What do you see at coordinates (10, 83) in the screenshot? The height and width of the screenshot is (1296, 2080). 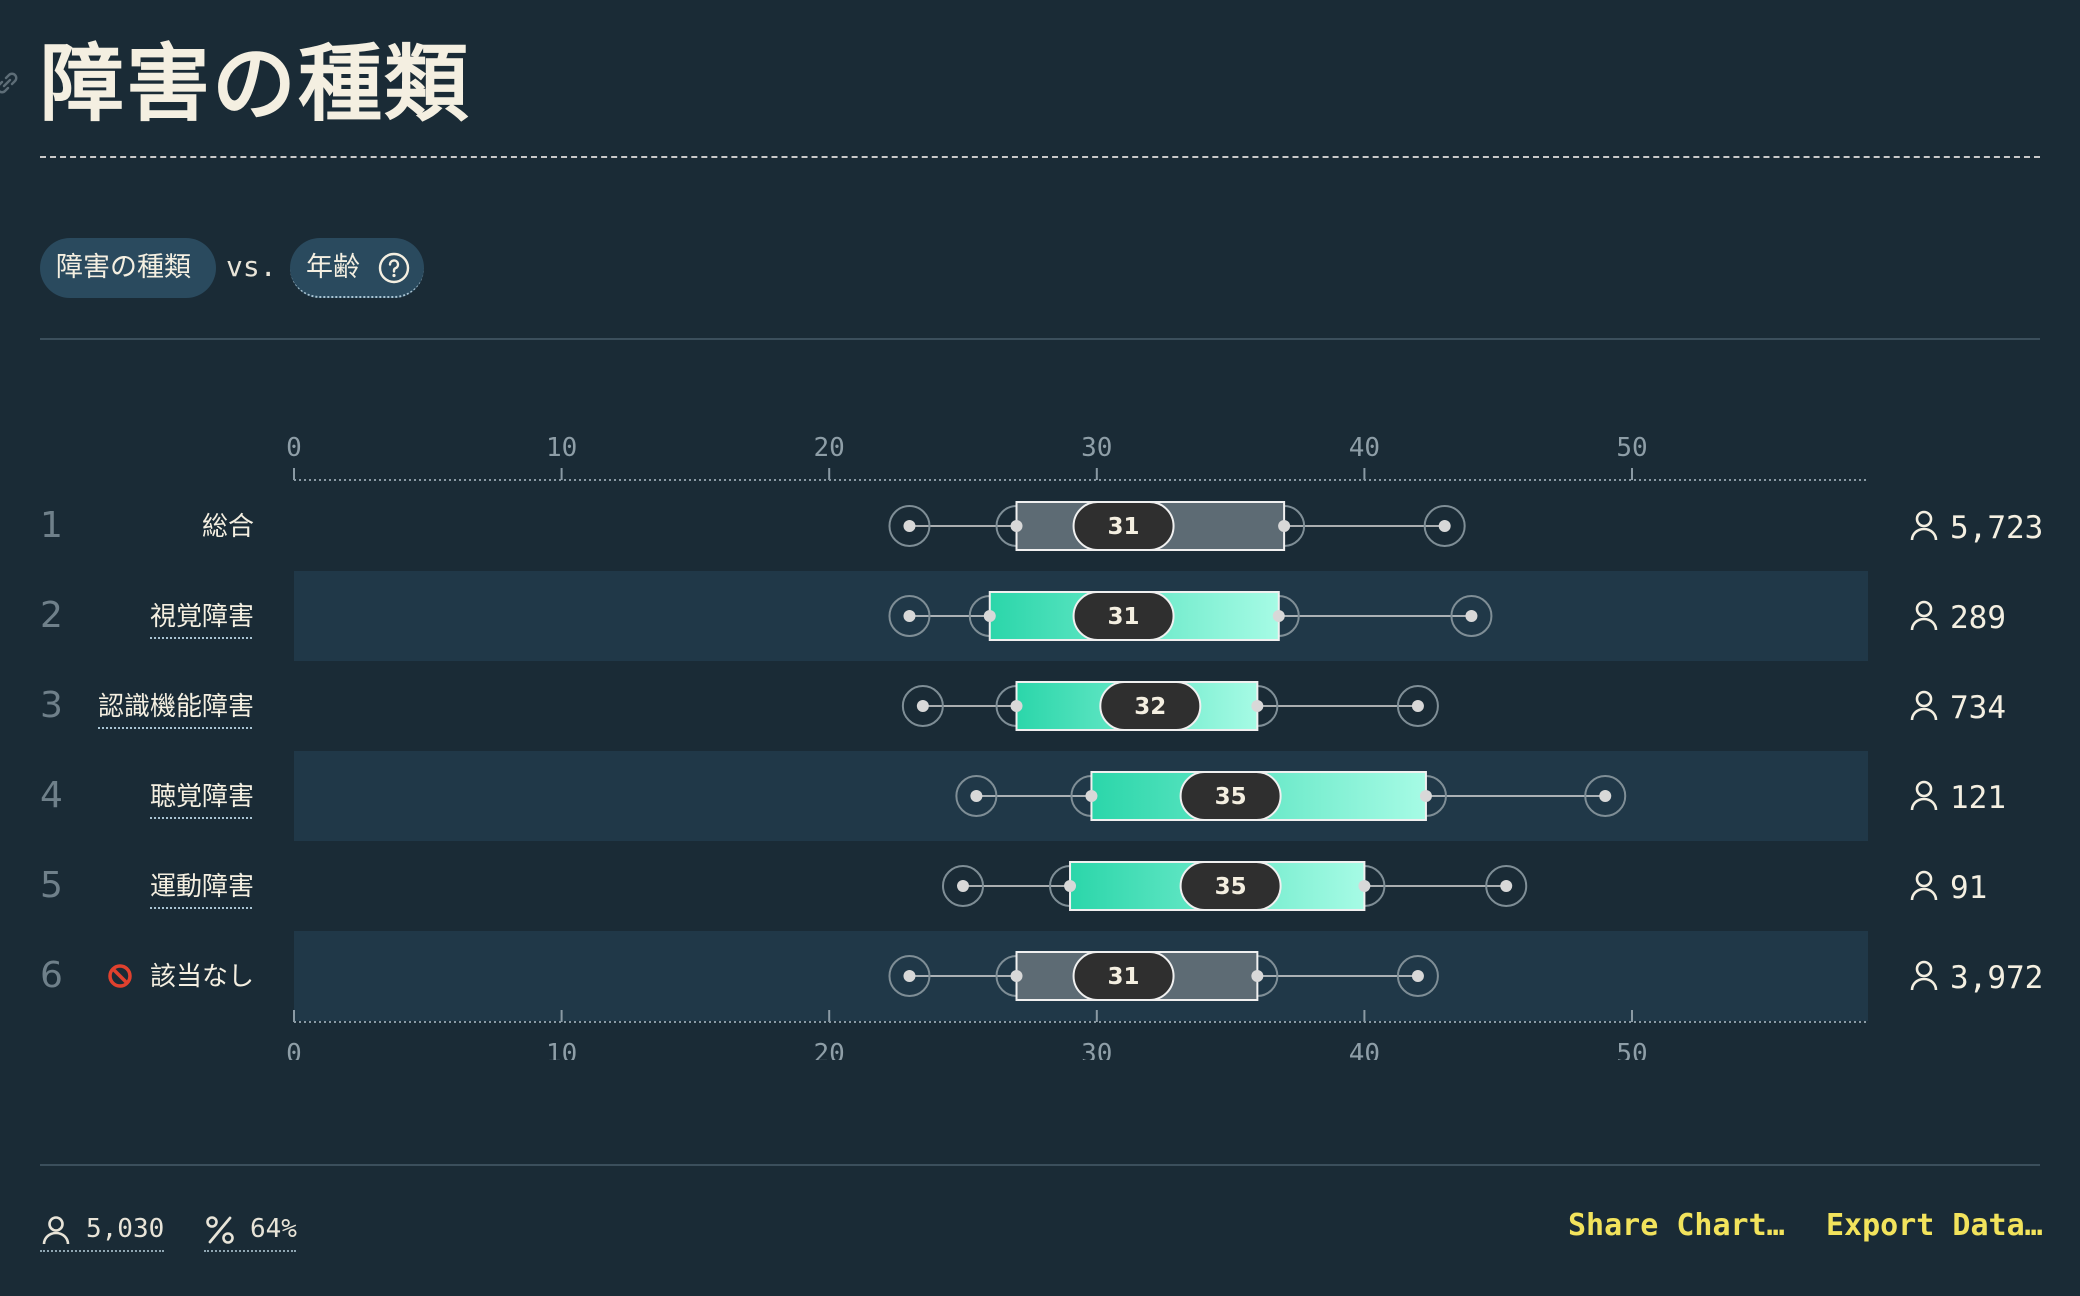 I see `link-icon` at bounding box center [10, 83].